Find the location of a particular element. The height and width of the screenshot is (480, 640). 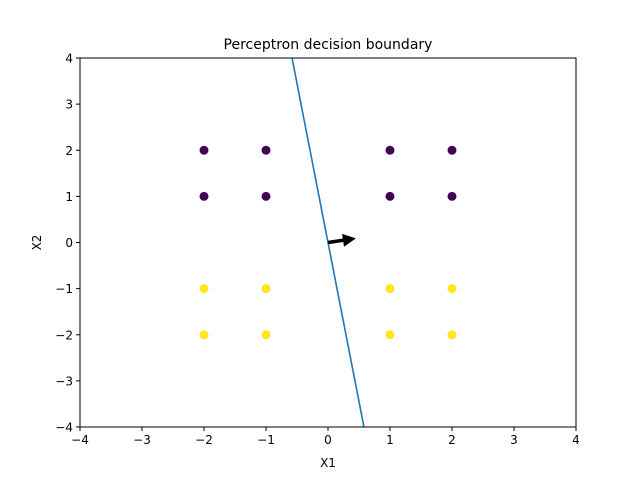

y-tick-label-7: 3 is located at coordinates (69, 105).